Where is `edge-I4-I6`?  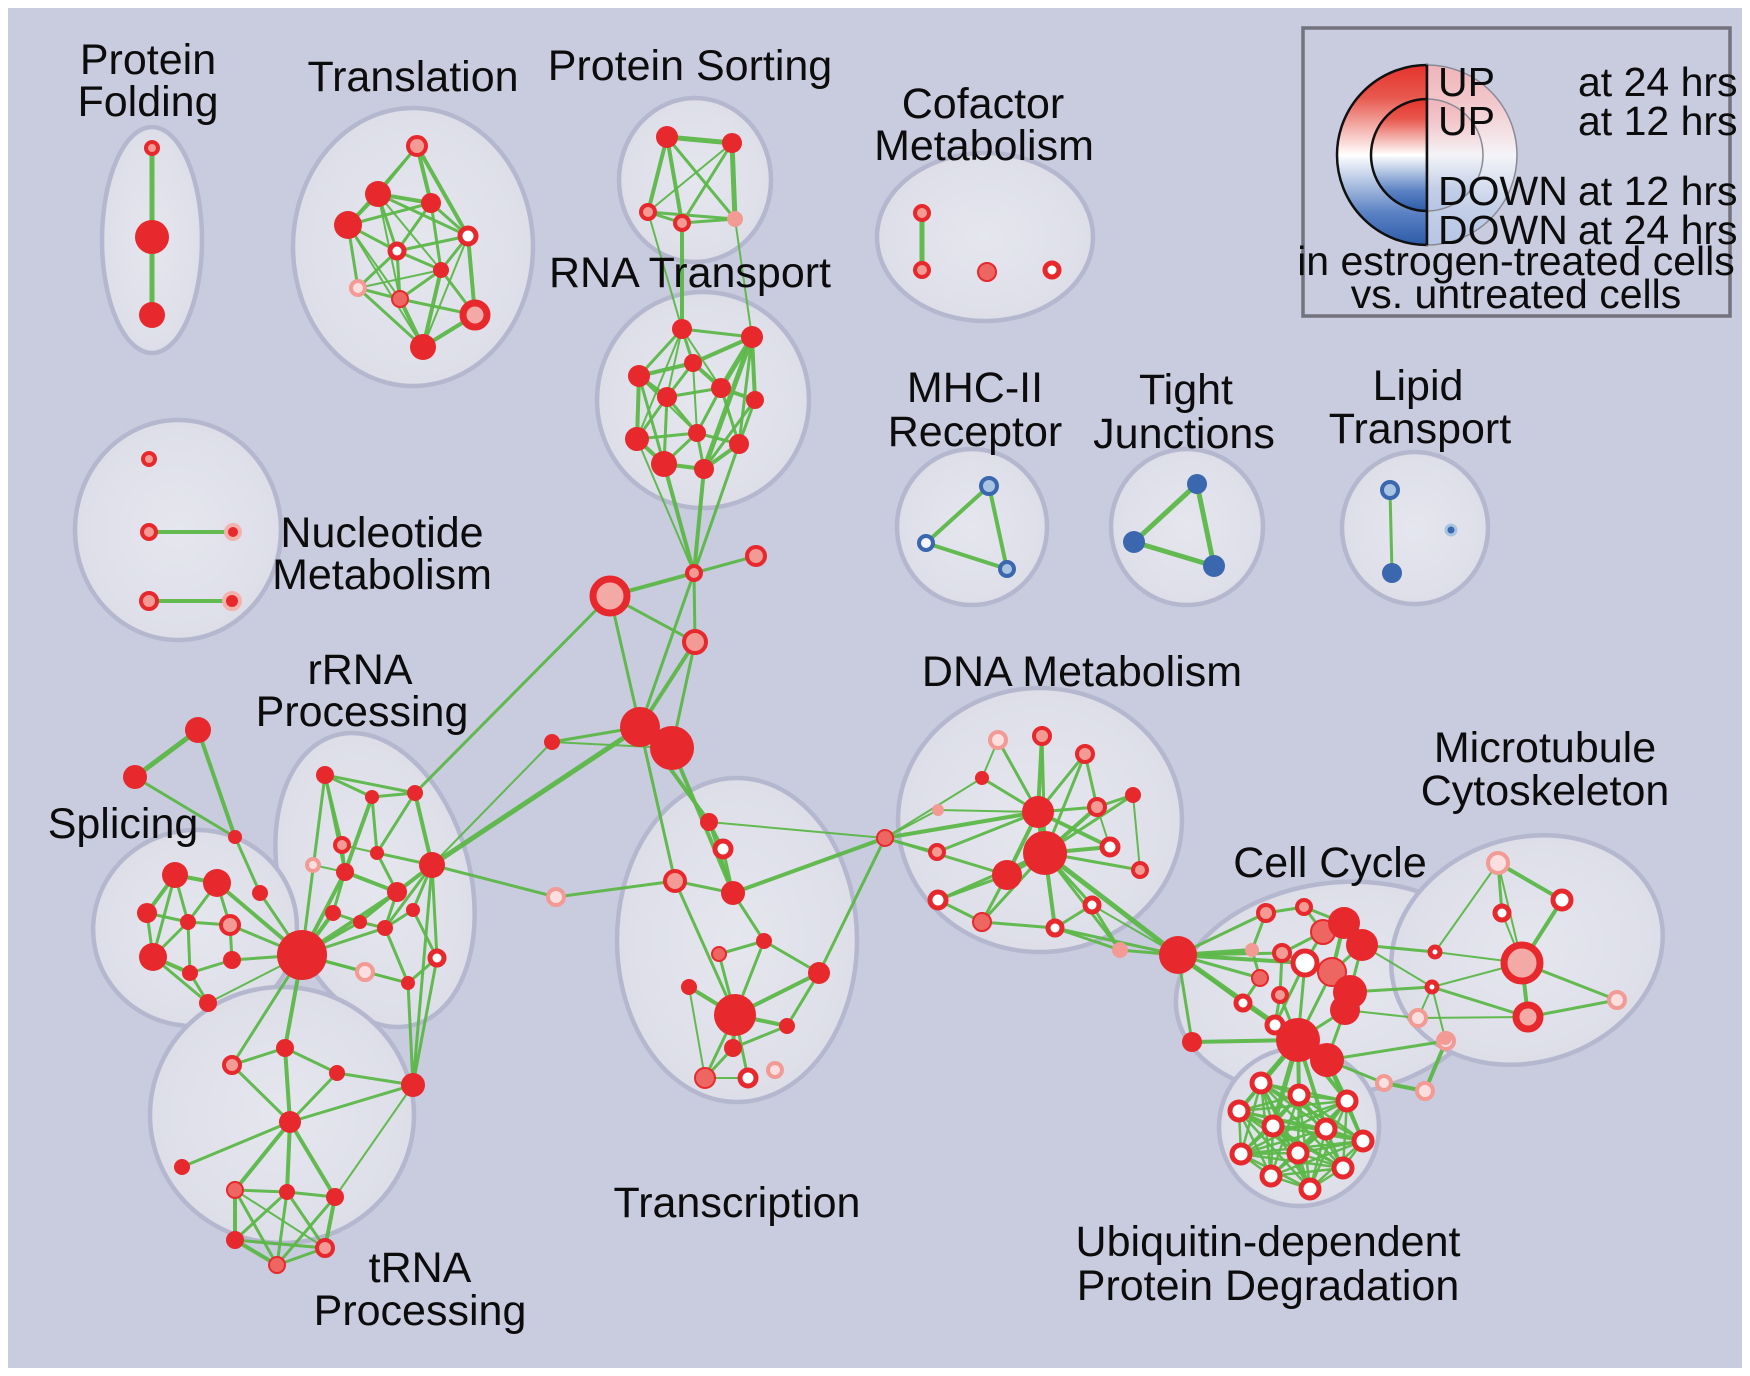
edge-I4-I6 is located at coordinates (262, 1156).